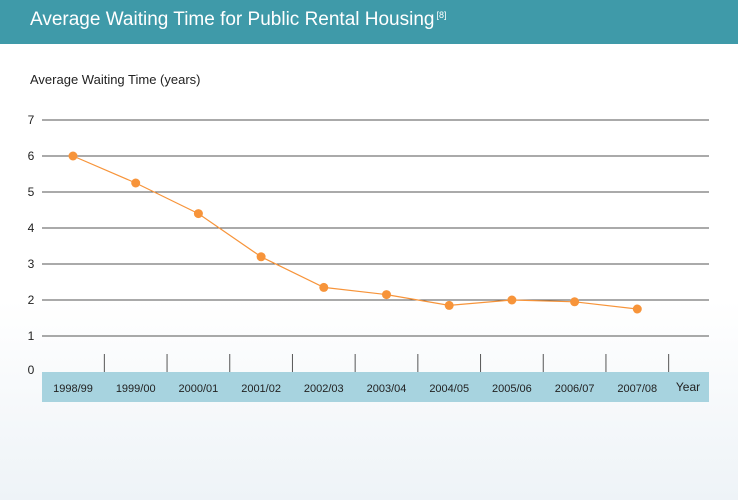 The image size is (738, 500). Describe the element at coordinates (136, 389) in the screenshot. I see `x-tick-label: 1999/00` at that location.